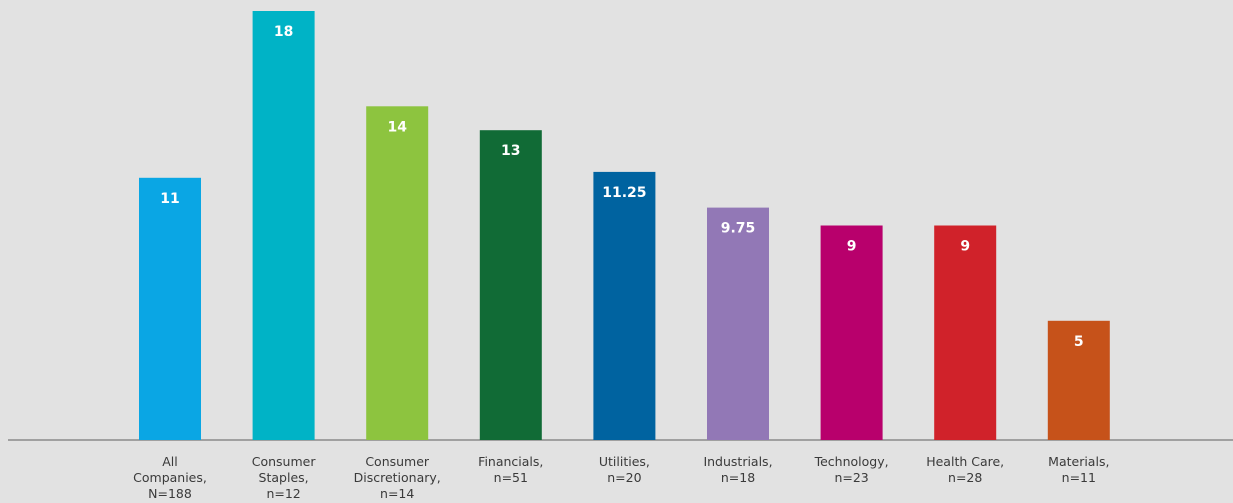 The height and width of the screenshot is (503, 1233). What do you see at coordinates (397, 127) in the screenshot?
I see `bar-value-label-2: 14` at bounding box center [397, 127].